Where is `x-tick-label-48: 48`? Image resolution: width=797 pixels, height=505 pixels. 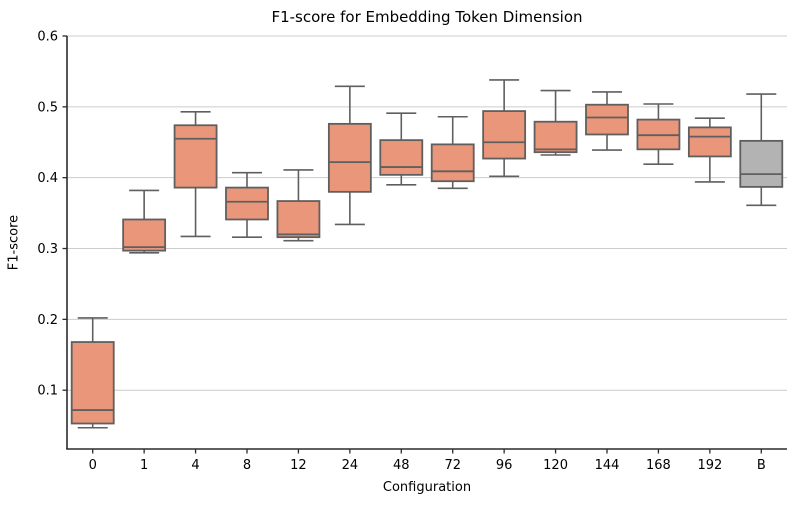 x-tick-label-48: 48 is located at coordinates (401, 465).